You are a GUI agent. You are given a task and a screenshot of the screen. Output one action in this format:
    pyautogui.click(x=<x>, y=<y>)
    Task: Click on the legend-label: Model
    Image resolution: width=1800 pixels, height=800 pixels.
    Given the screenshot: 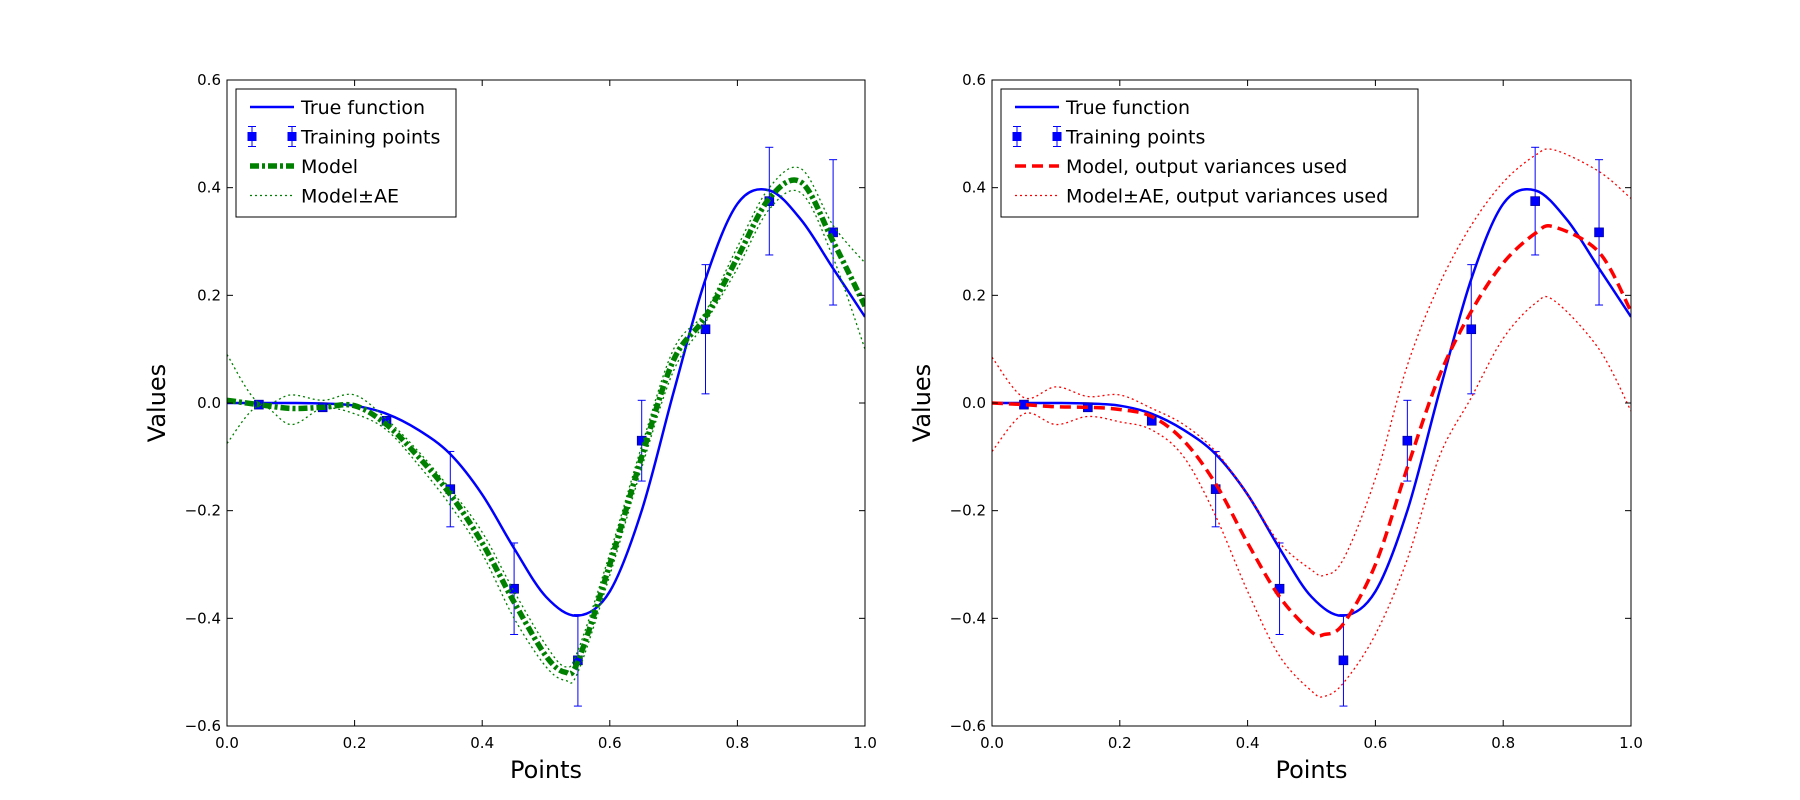 What is the action you would take?
    pyautogui.click(x=329, y=167)
    